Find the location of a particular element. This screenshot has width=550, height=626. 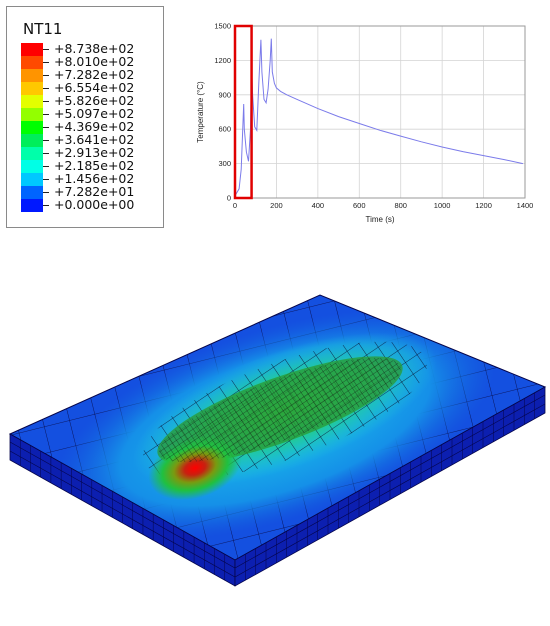

legend-label: +8.738e+02 is located at coordinates (94, 48).